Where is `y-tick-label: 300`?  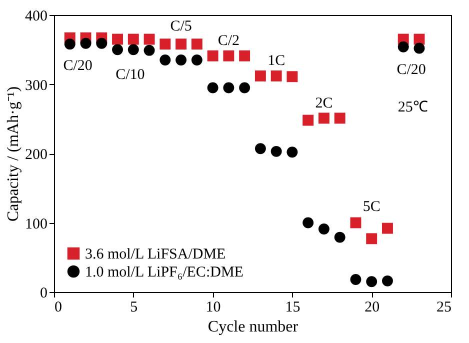 y-tick-label: 300 is located at coordinates (36, 86).